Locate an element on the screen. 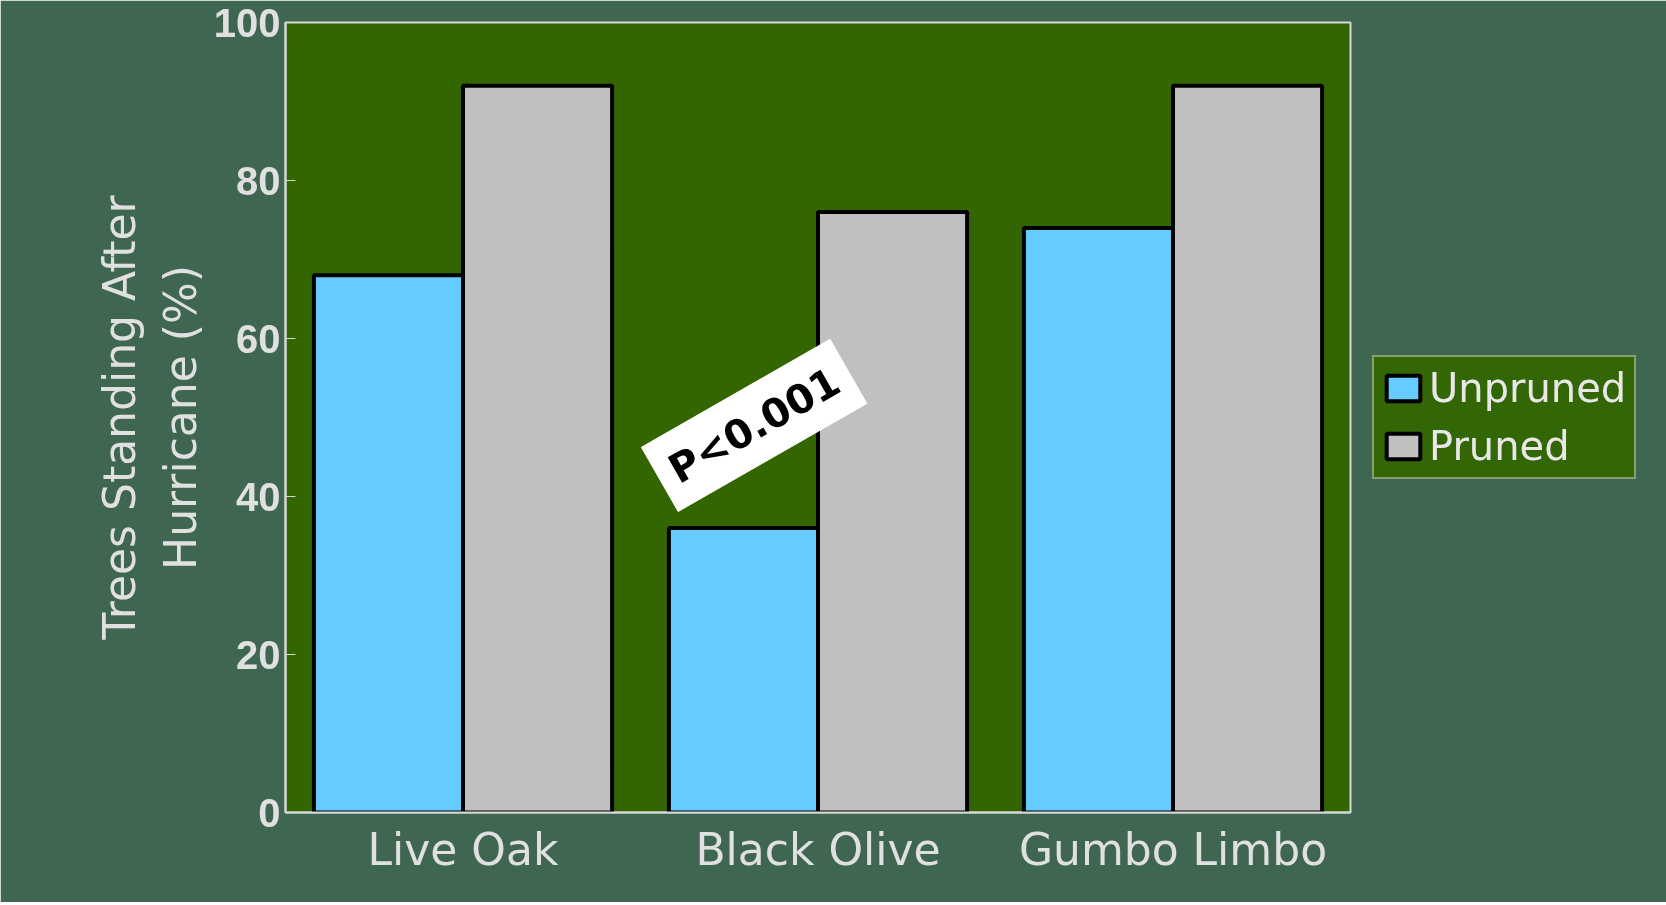 The height and width of the screenshot is (905, 1666). y-tick-label: 20 is located at coordinates (258, 654).